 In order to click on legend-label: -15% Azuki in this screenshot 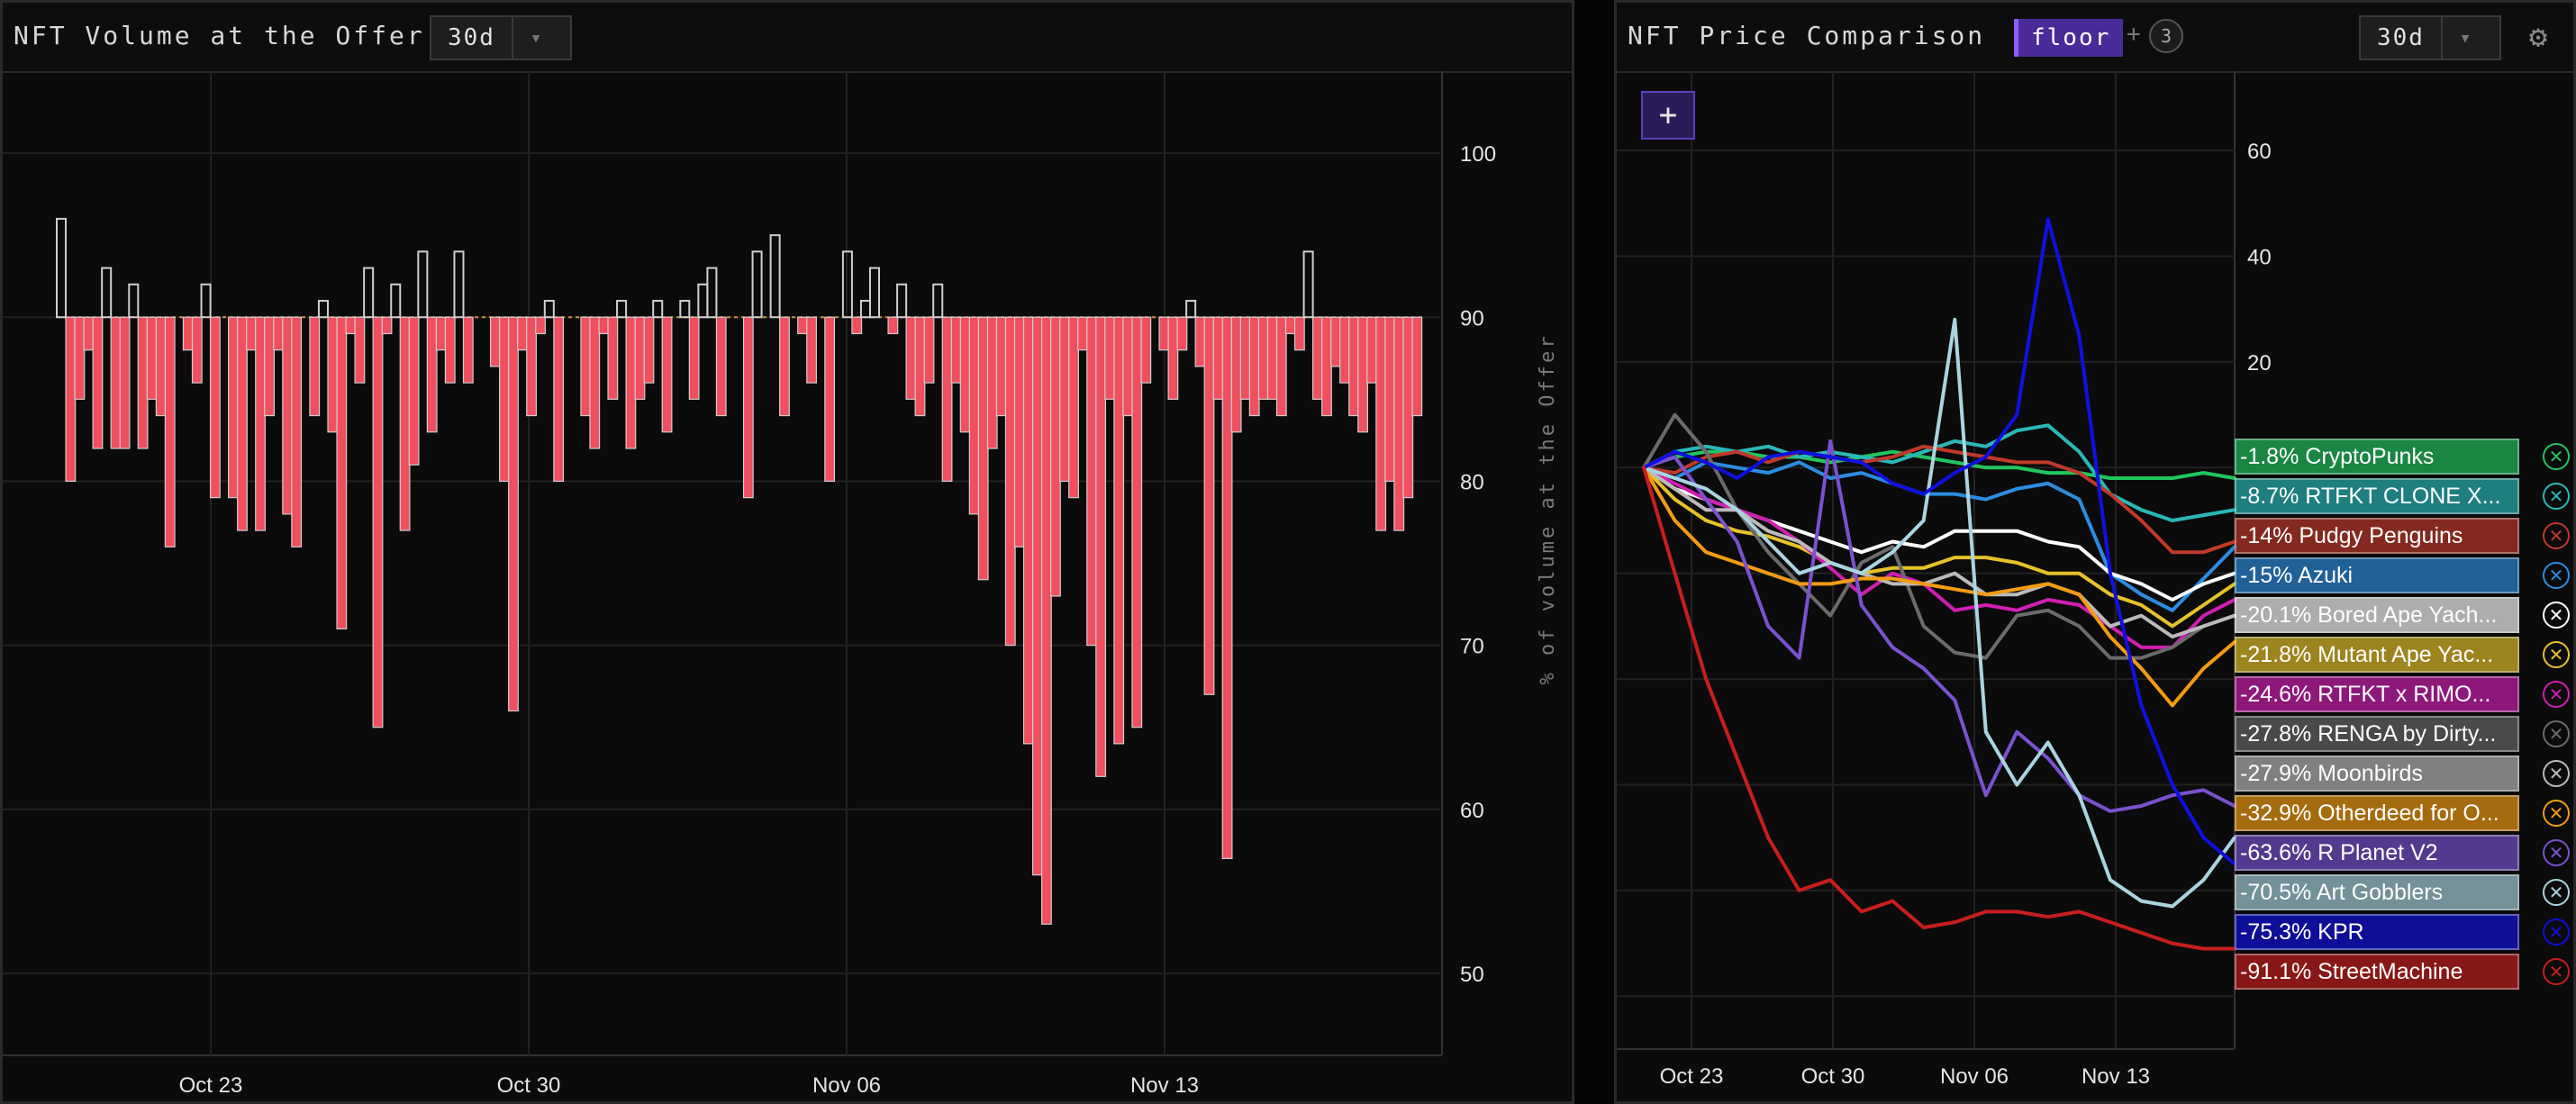, I will do `click(2377, 575)`.